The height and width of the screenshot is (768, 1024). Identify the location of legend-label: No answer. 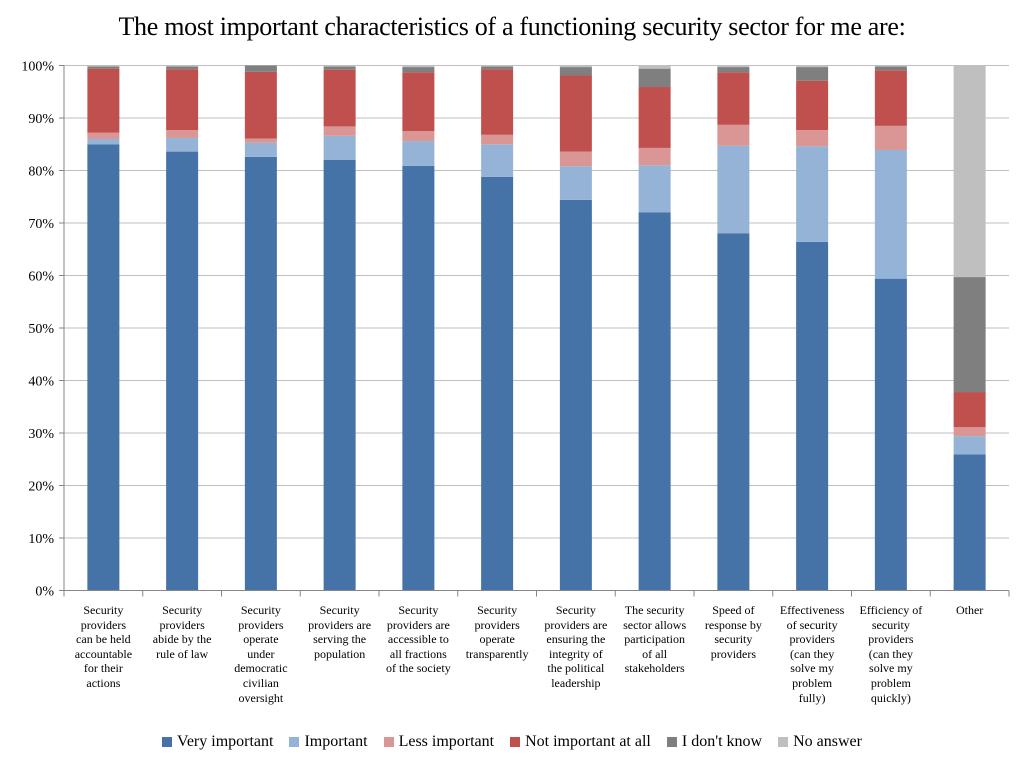
(827, 741).